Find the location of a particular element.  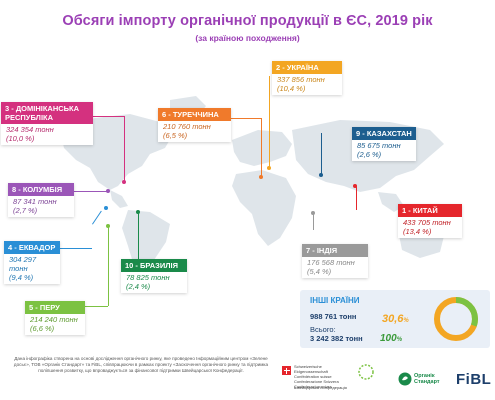

card-turkey: 6 - ТУРЕЧЧИНА 210 760 тонн (6,5 %) is located at coordinates (194, 125).